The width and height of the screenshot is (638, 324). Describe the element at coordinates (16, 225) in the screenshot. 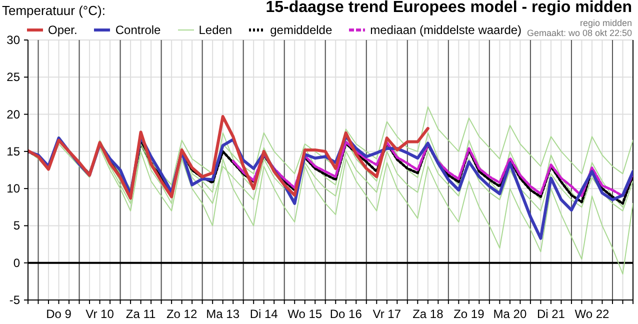

I see `y-tick-label: 5` at that location.